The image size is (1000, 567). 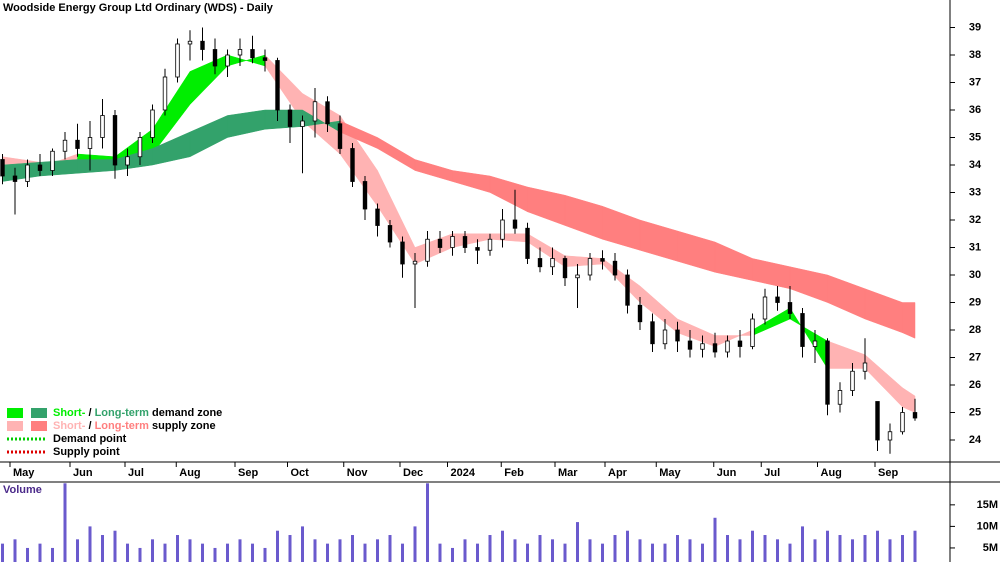 I want to click on legend-label: Short- / Long-term supply zone, so click(x=134, y=426).